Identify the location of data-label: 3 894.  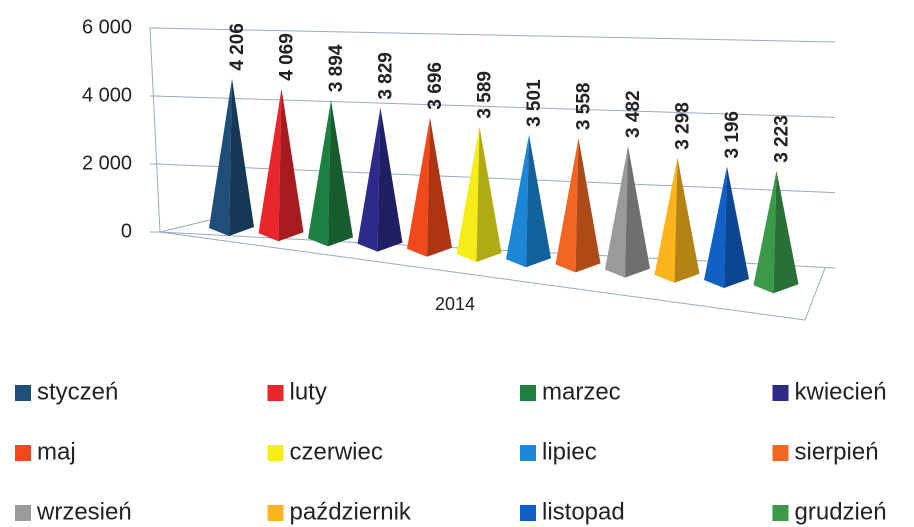
(336, 68).